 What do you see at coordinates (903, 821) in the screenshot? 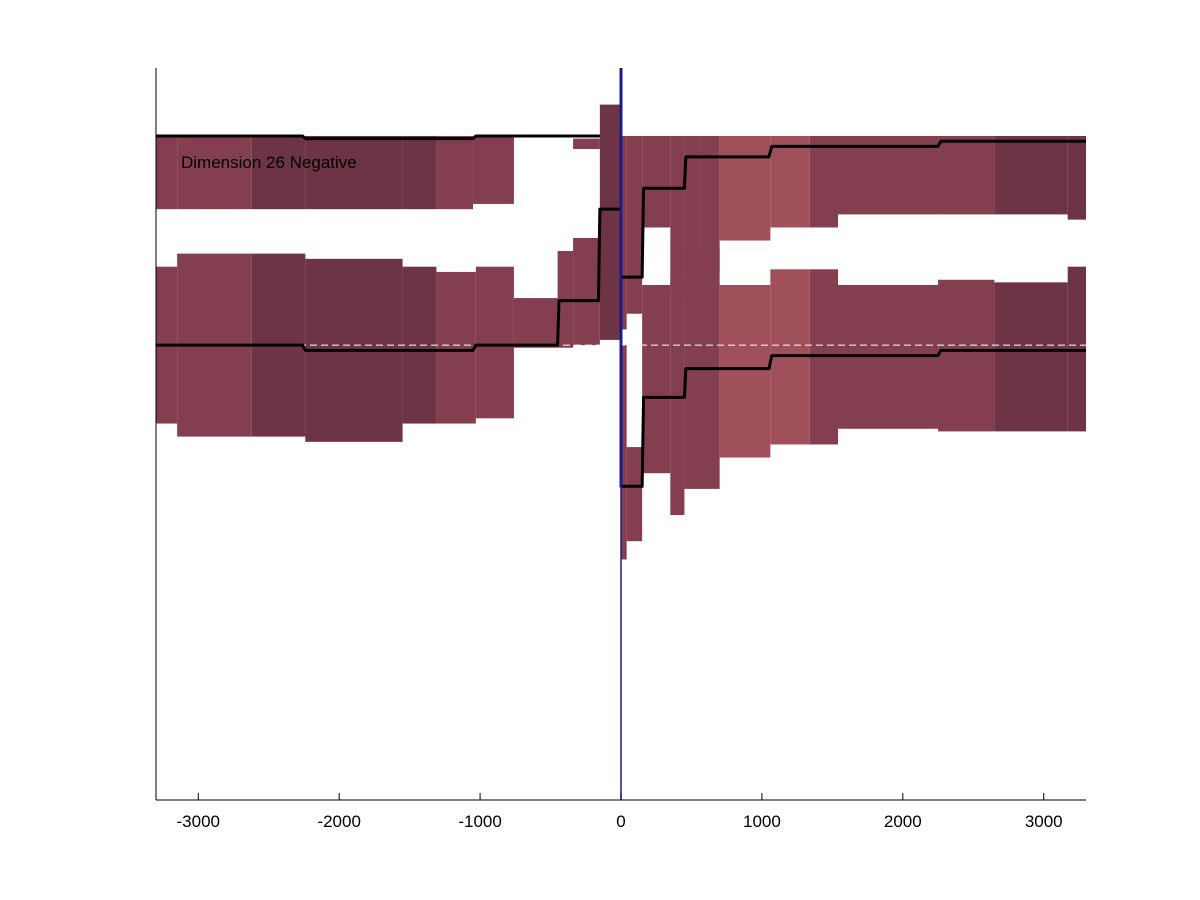
I see `x-tick-label: 2000` at bounding box center [903, 821].